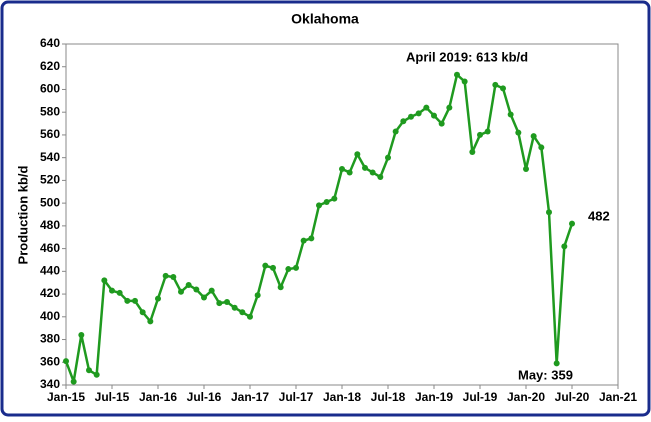 Image resolution: width=651 pixels, height=422 pixels. What do you see at coordinates (342, 397) in the screenshot?
I see `x-tick-label: Jan-18` at bounding box center [342, 397].